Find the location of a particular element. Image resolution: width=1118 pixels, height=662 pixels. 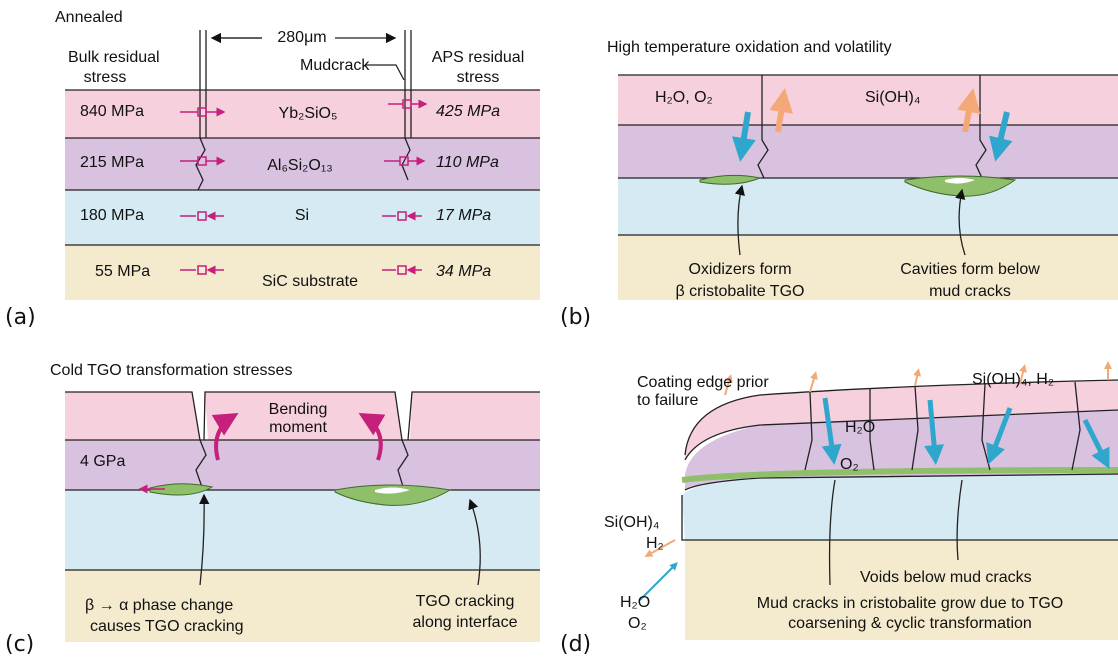

label: Mudcrack is located at coordinates (335, 65).